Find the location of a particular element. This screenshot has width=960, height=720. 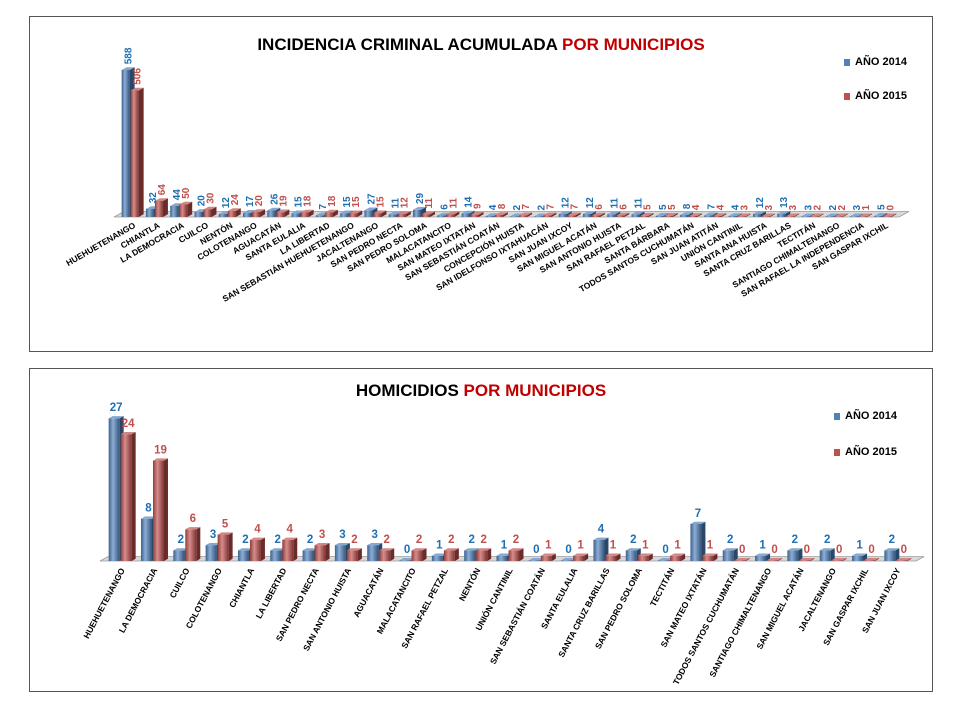

value-label-2014: 15 is located at coordinates (347, 202).